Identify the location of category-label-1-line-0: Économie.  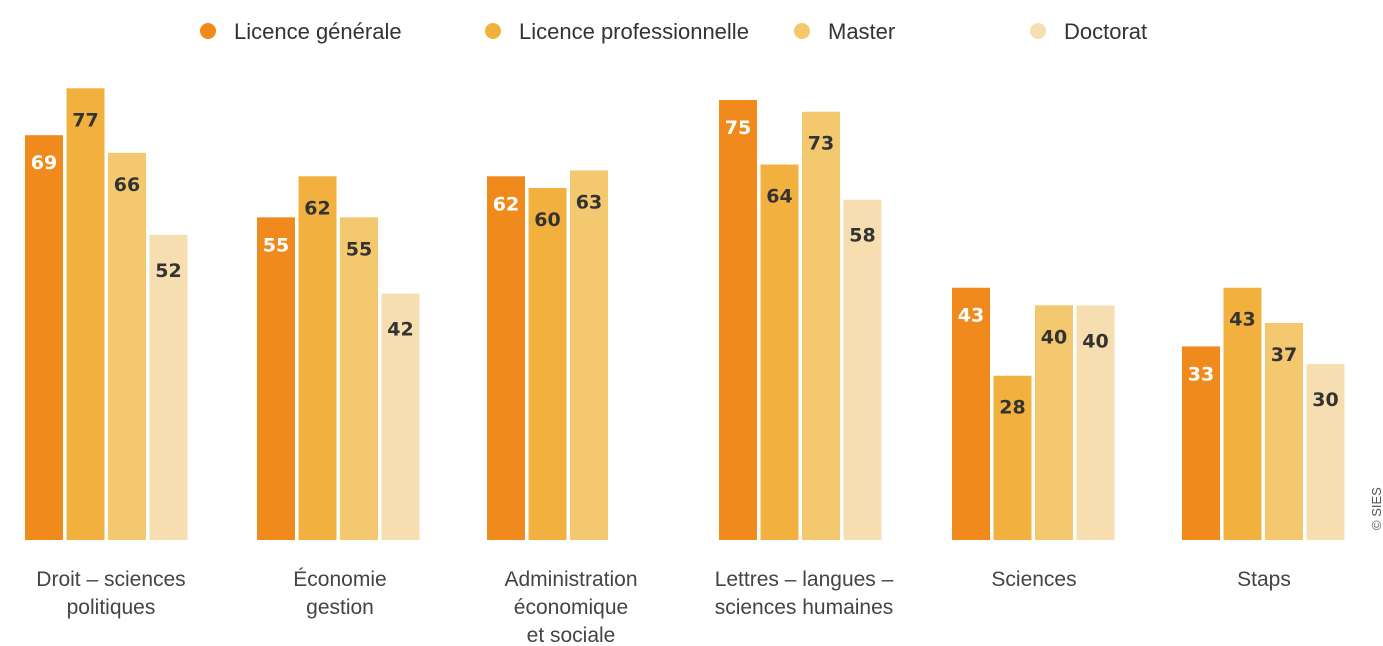
(339, 579).